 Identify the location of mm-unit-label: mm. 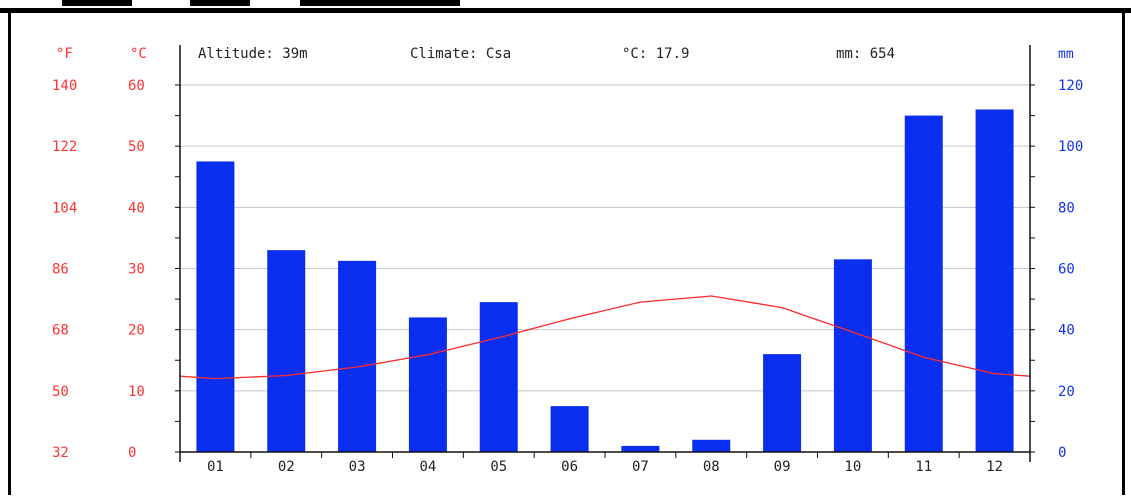
(1066, 54).